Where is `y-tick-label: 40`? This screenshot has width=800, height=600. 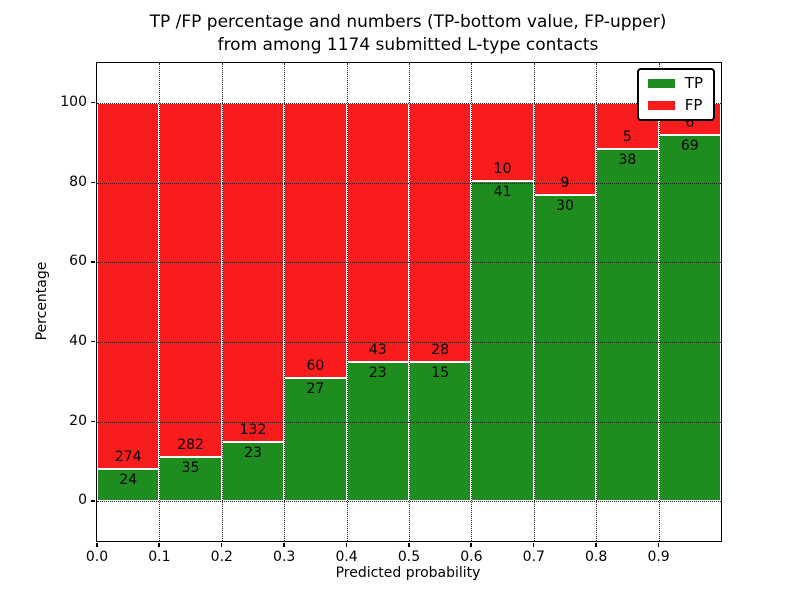 y-tick-label: 40 is located at coordinates (78, 340).